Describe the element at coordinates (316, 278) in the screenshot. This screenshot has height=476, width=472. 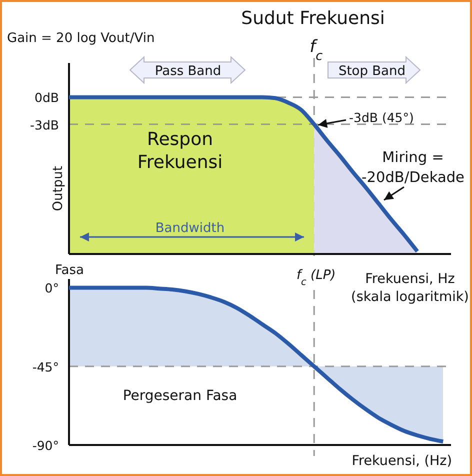
I see `annotation: f$_{c}$ (LP)` at that location.